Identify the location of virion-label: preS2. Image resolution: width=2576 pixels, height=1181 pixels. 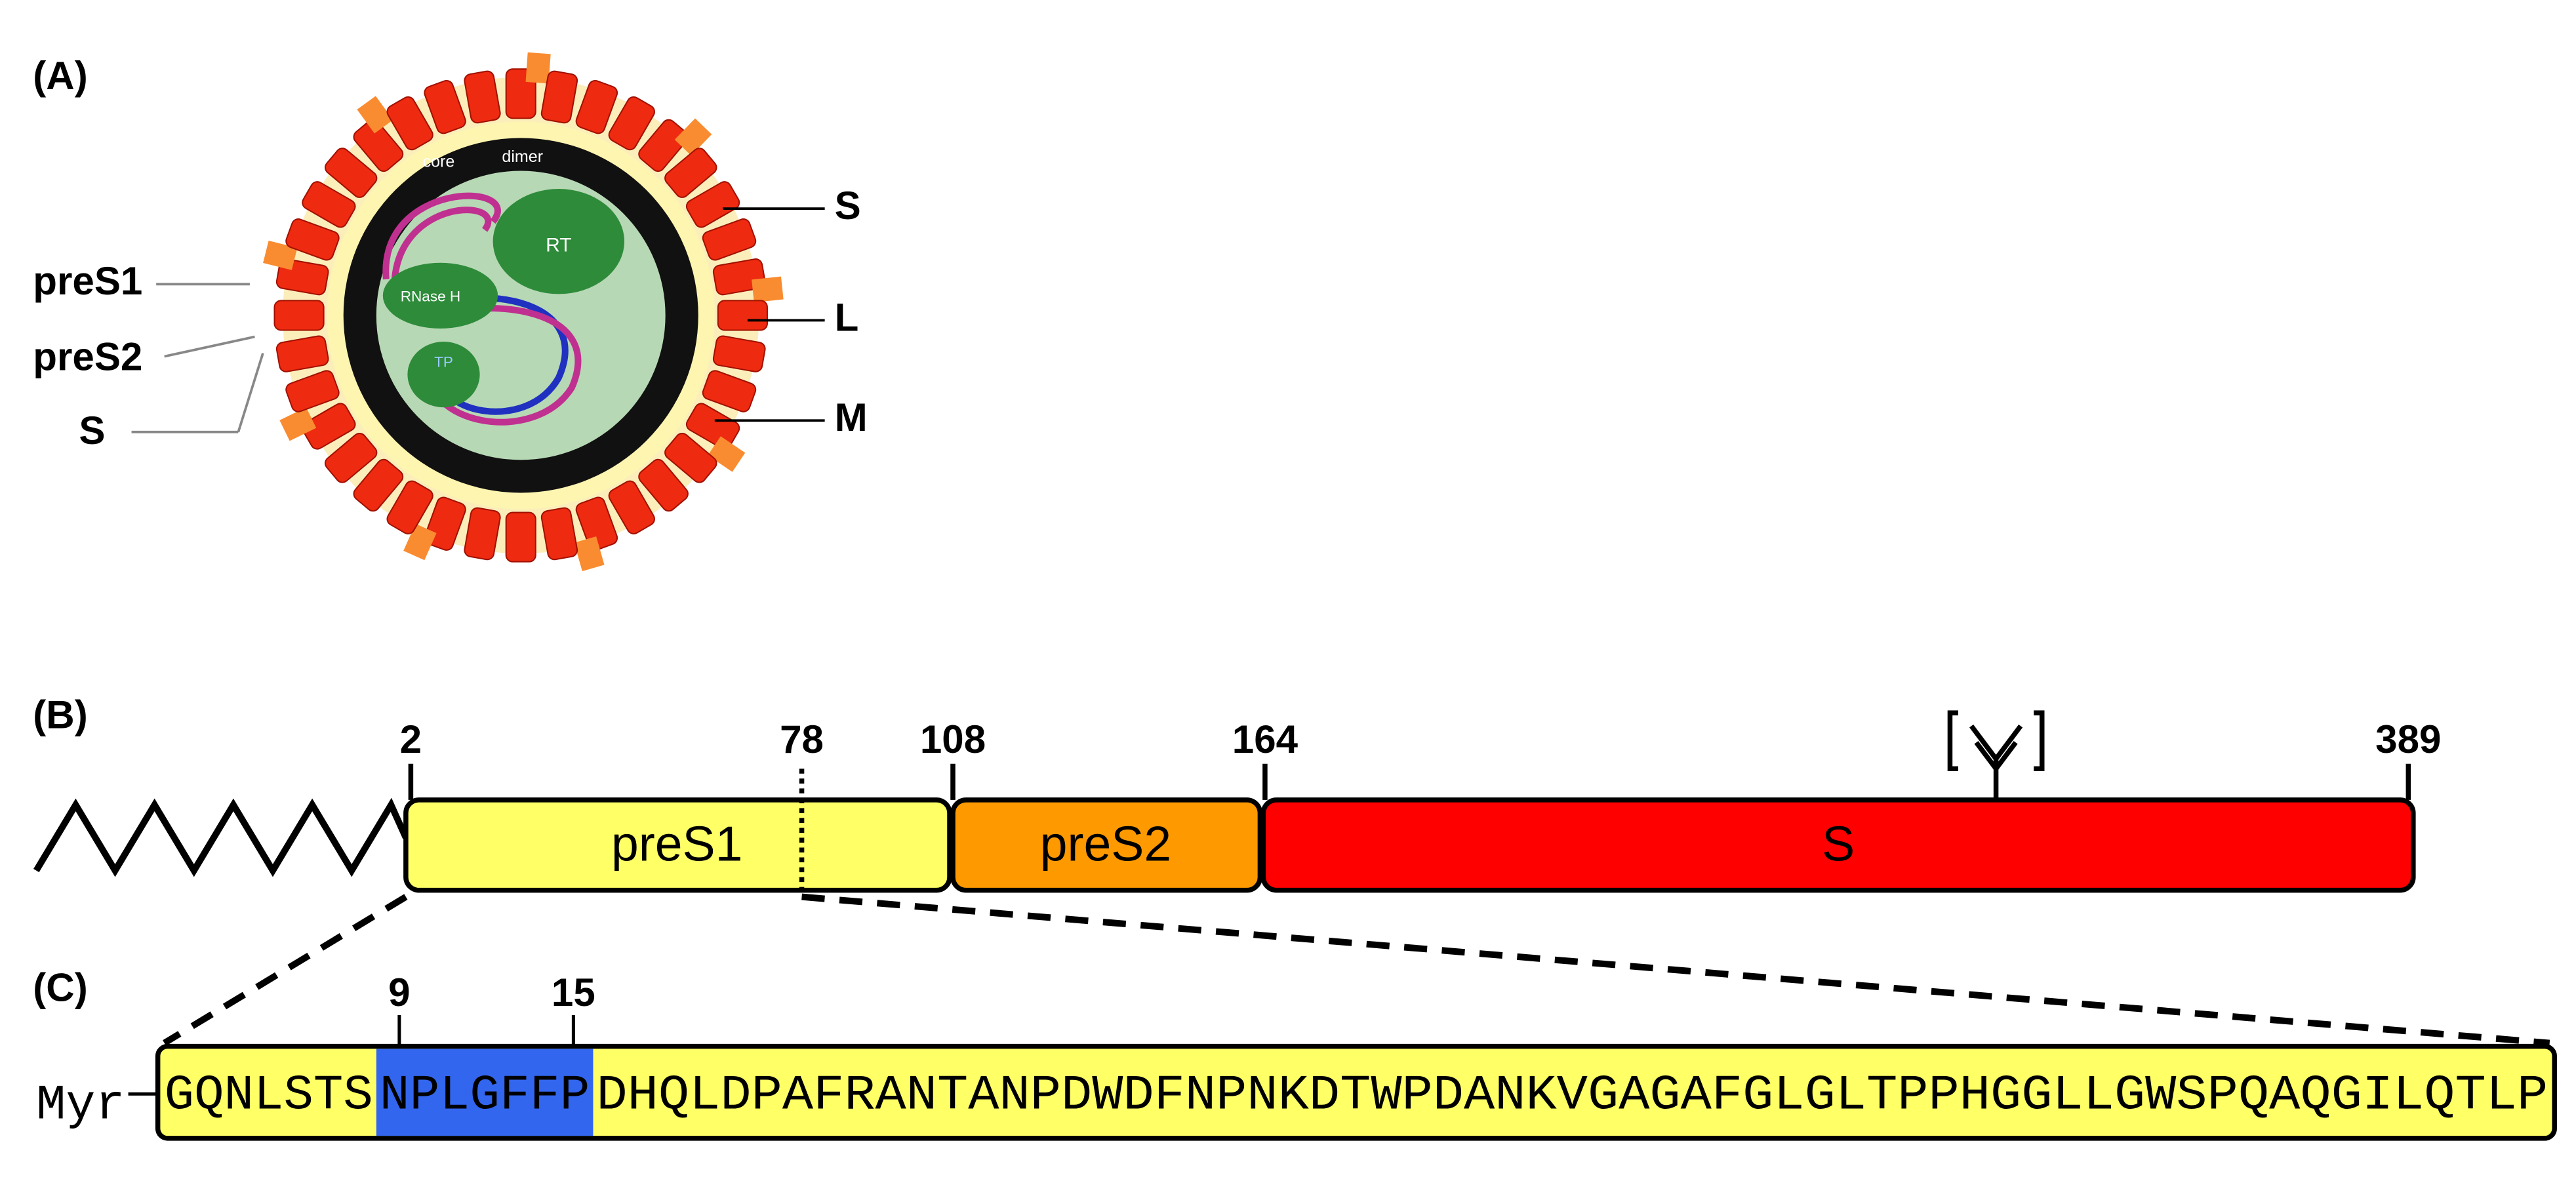
(87, 356).